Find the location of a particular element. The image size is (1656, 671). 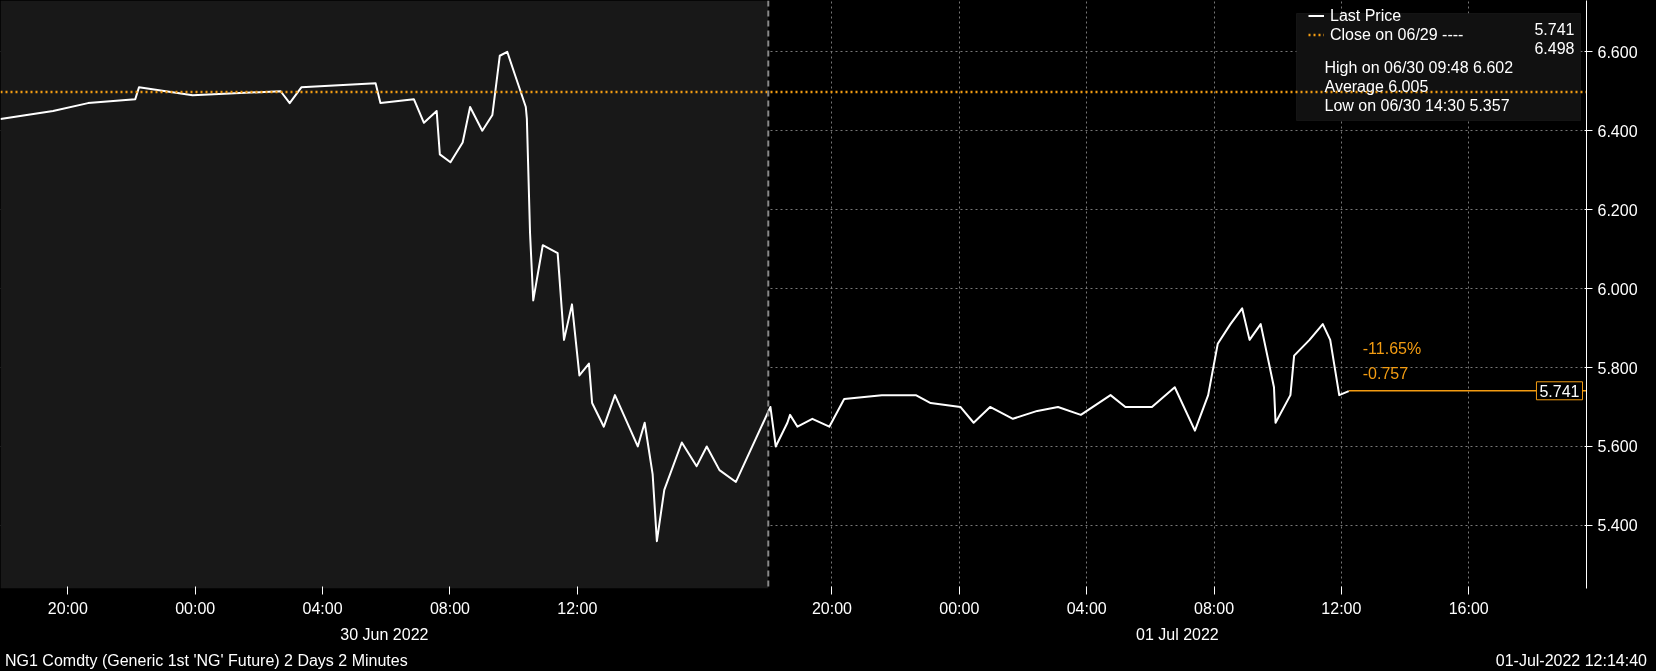

legend-label: Last Price is located at coordinates (1366, 15).